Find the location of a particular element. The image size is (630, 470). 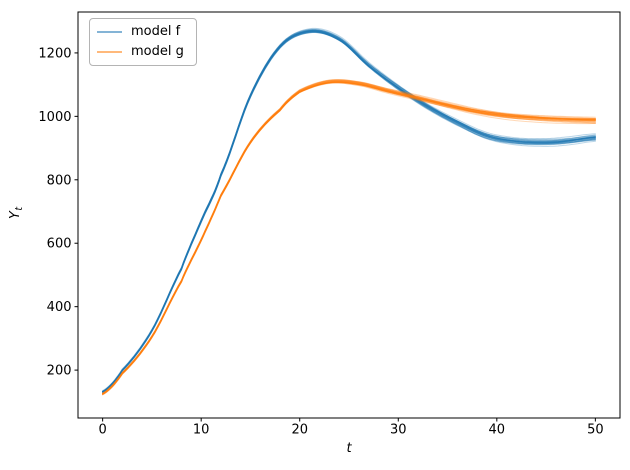

x-tick-label: 40 is located at coordinates (497, 430).